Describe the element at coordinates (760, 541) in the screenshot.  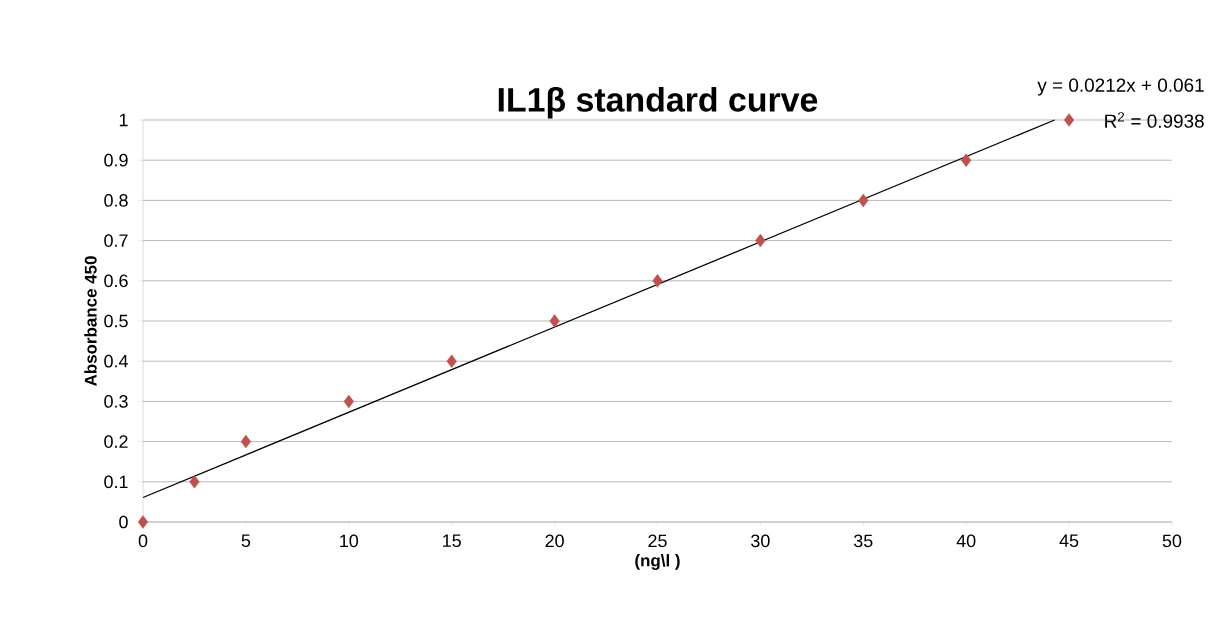
I see `x-tick-label: 30` at that location.